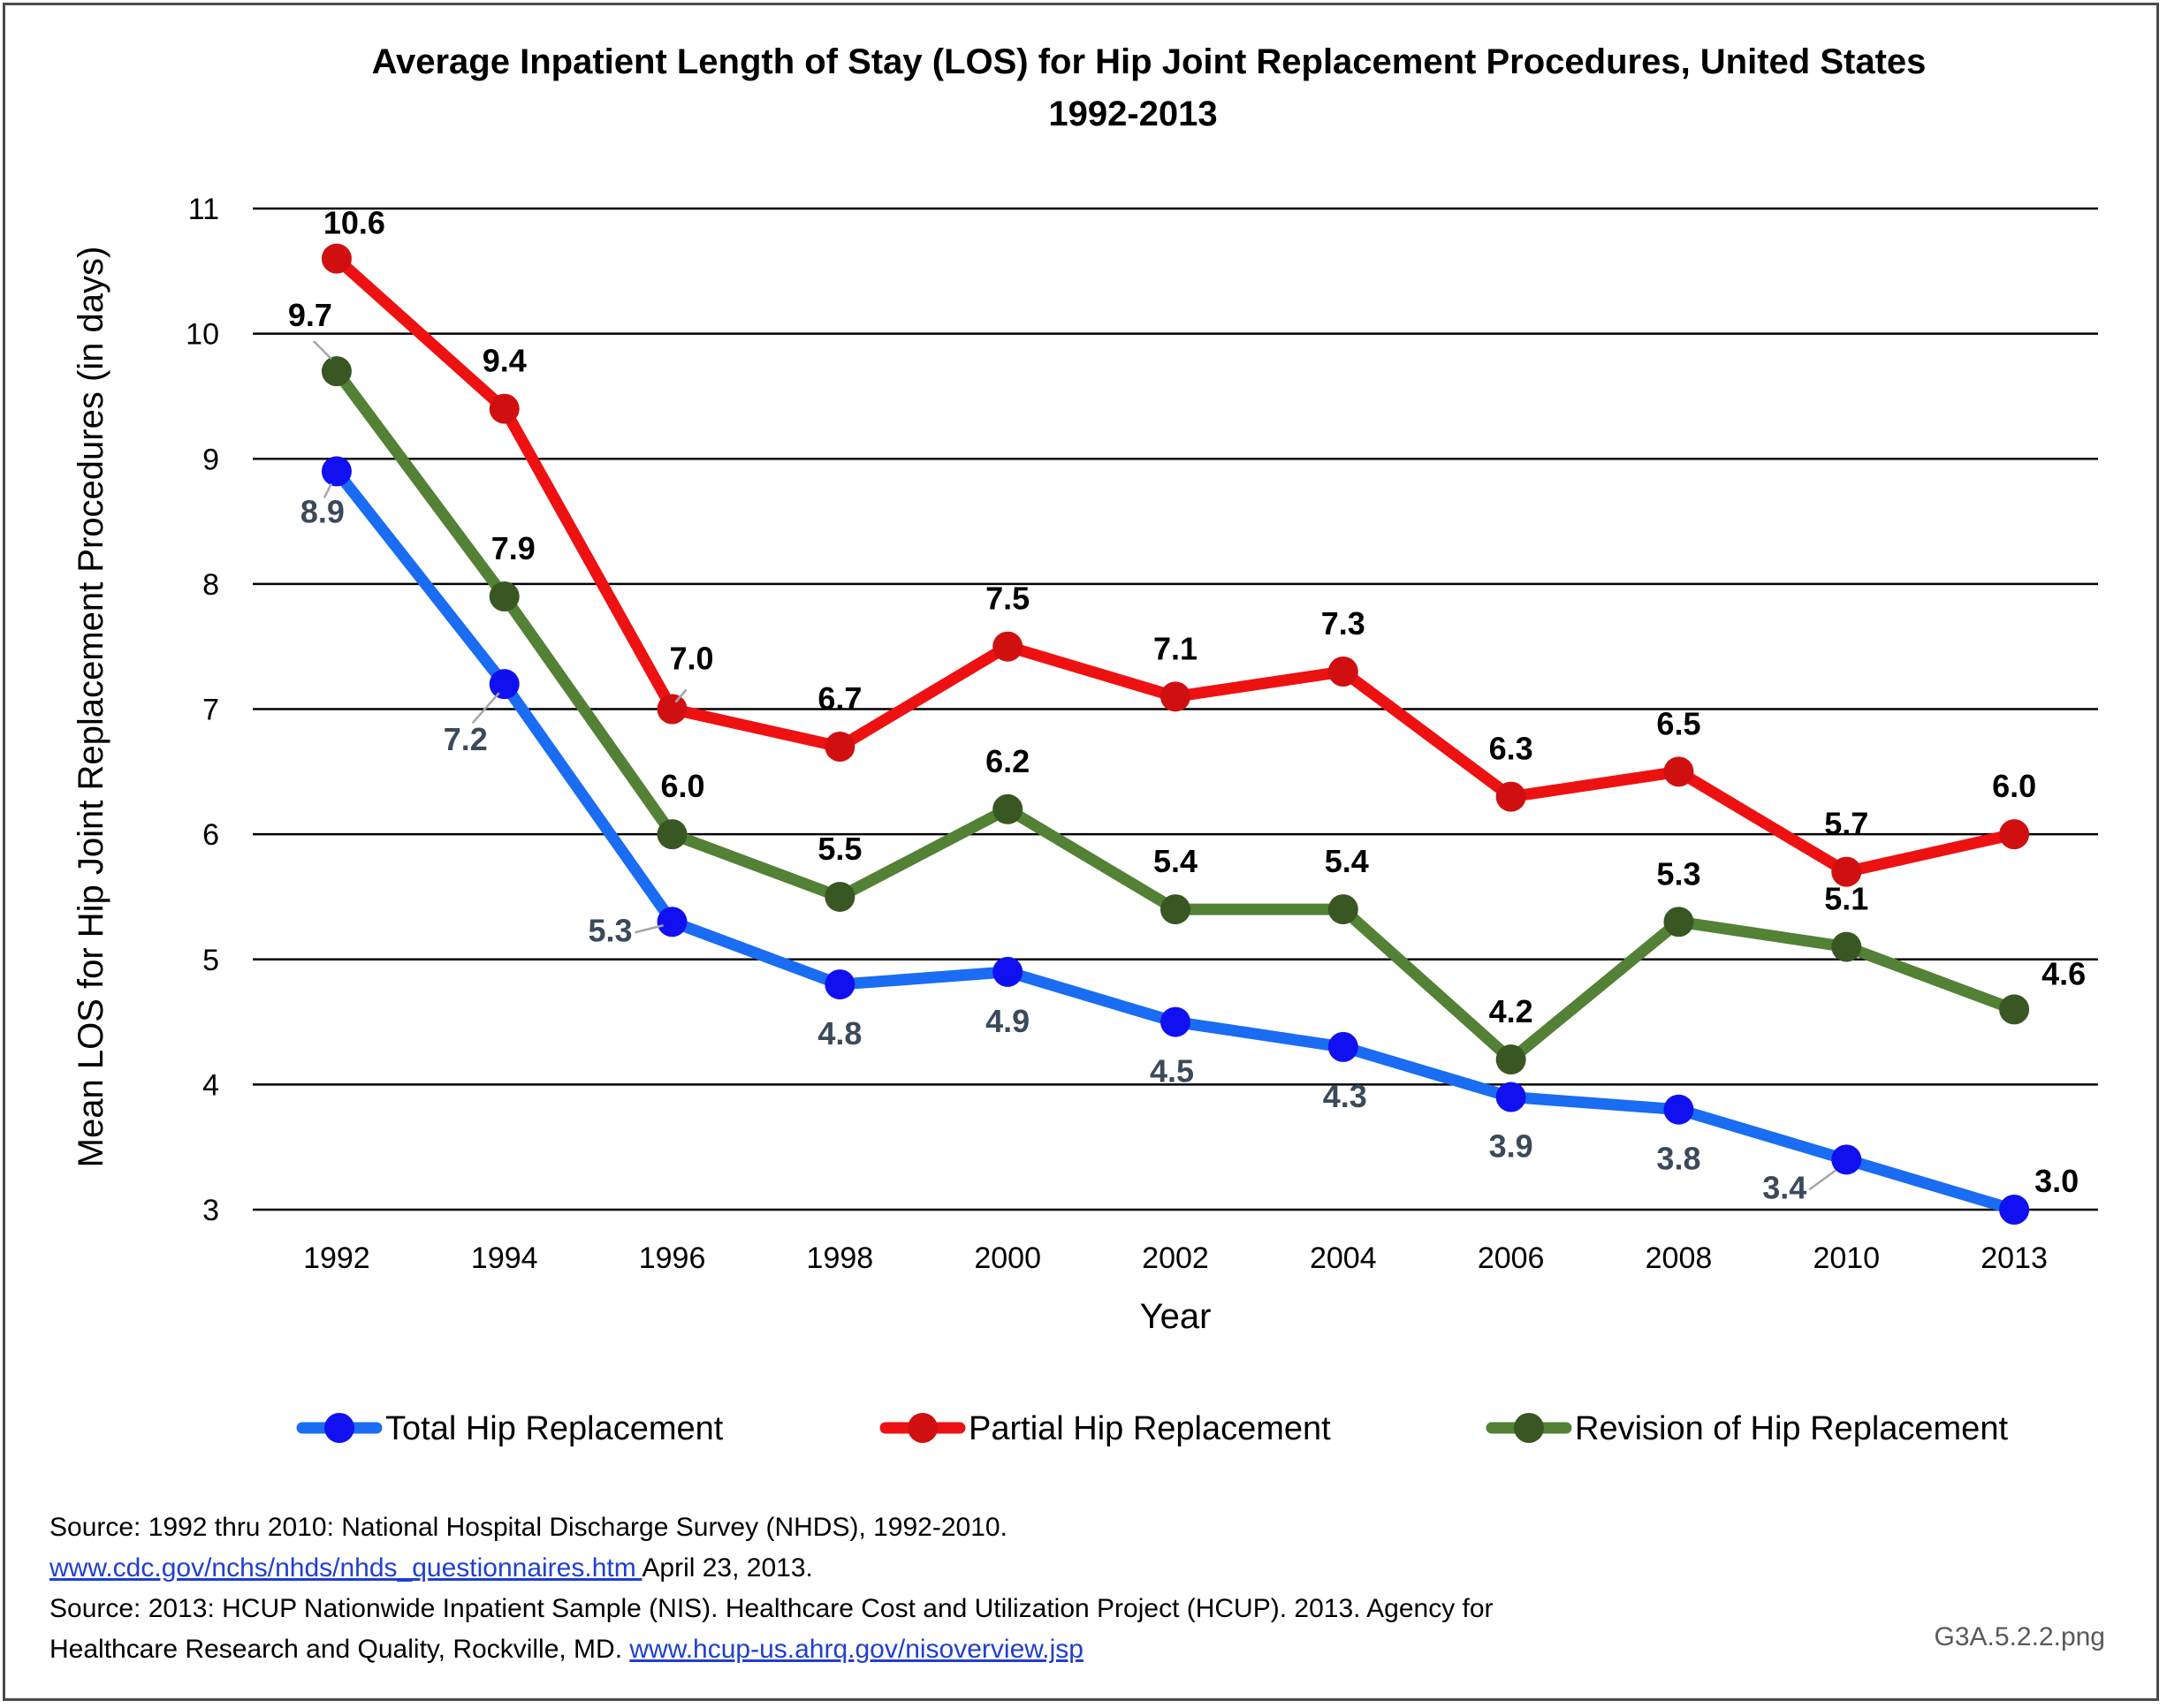 The image size is (2167, 1708). Describe the element at coordinates (210, 835) in the screenshot. I see `y-tick-6: 6` at that location.